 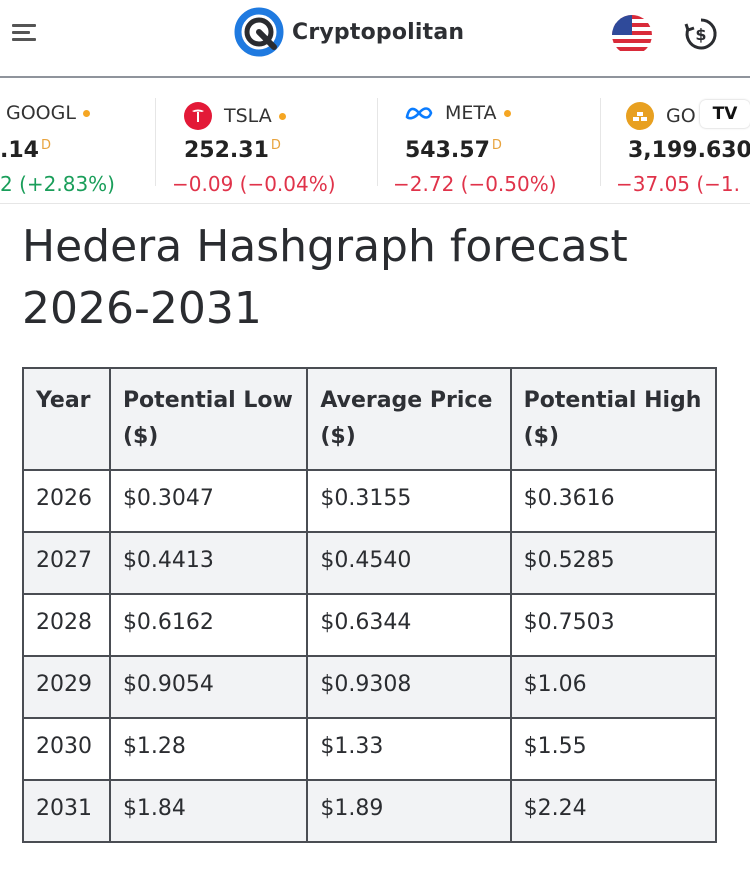 I want to click on cell-low: $1.28, so click(x=208, y=749).